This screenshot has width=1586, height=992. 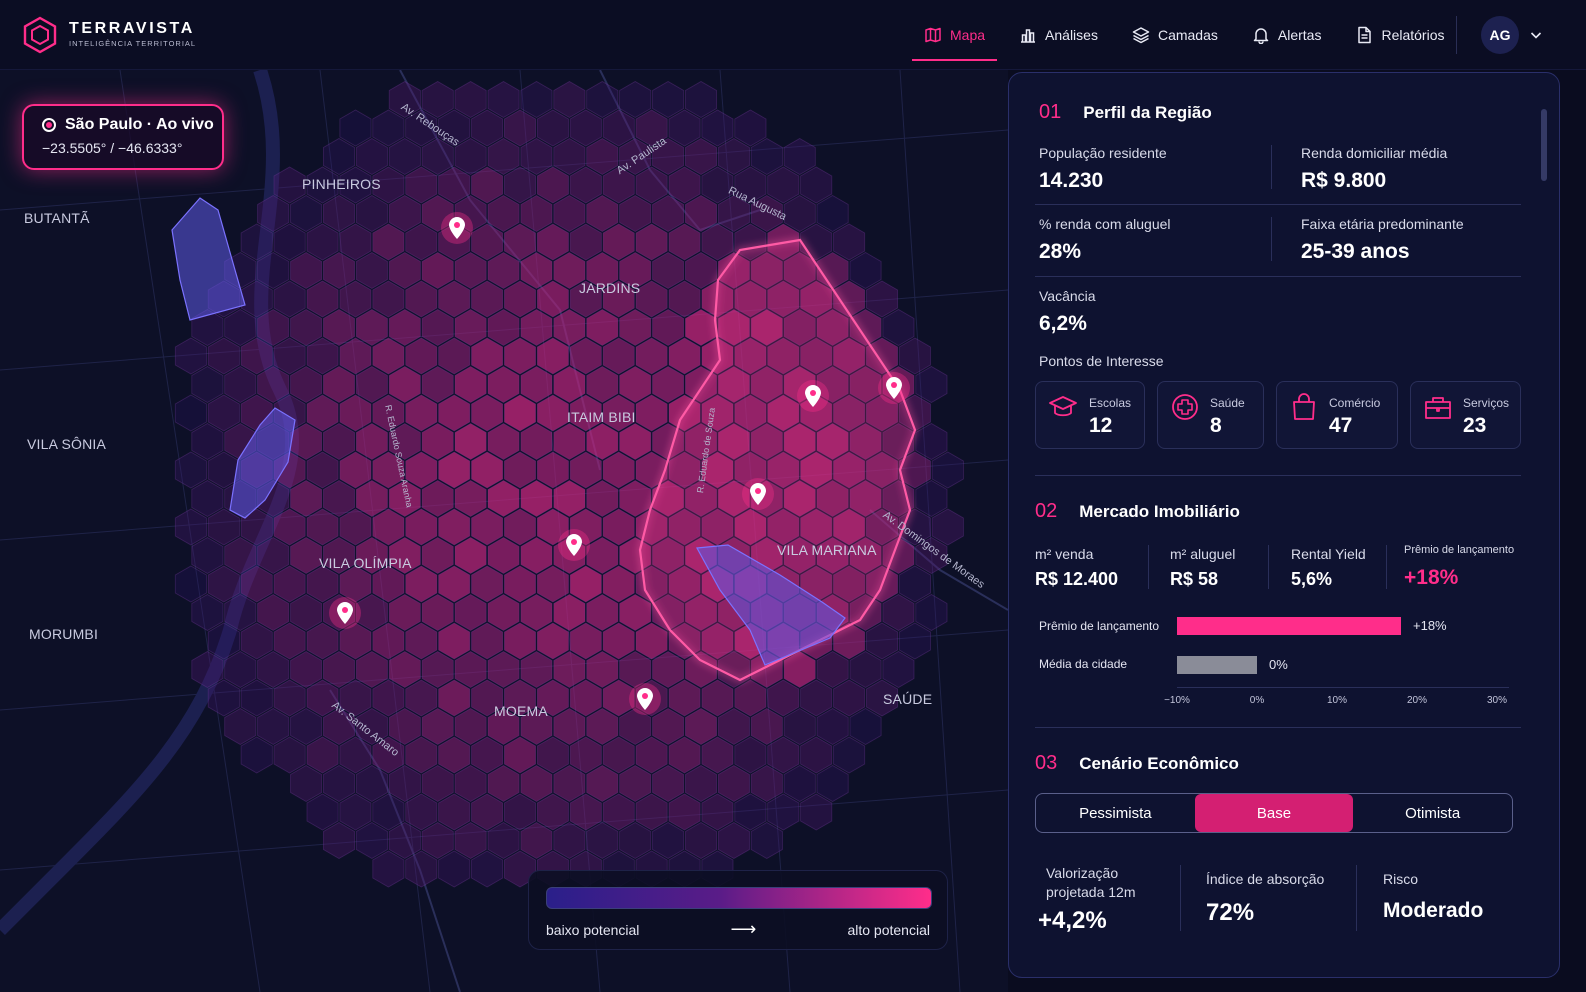 What do you see at coordinates (1063, 323) in the screenshot?
I see `stat-value: 6,2%` at bounding box center [1063, 323].